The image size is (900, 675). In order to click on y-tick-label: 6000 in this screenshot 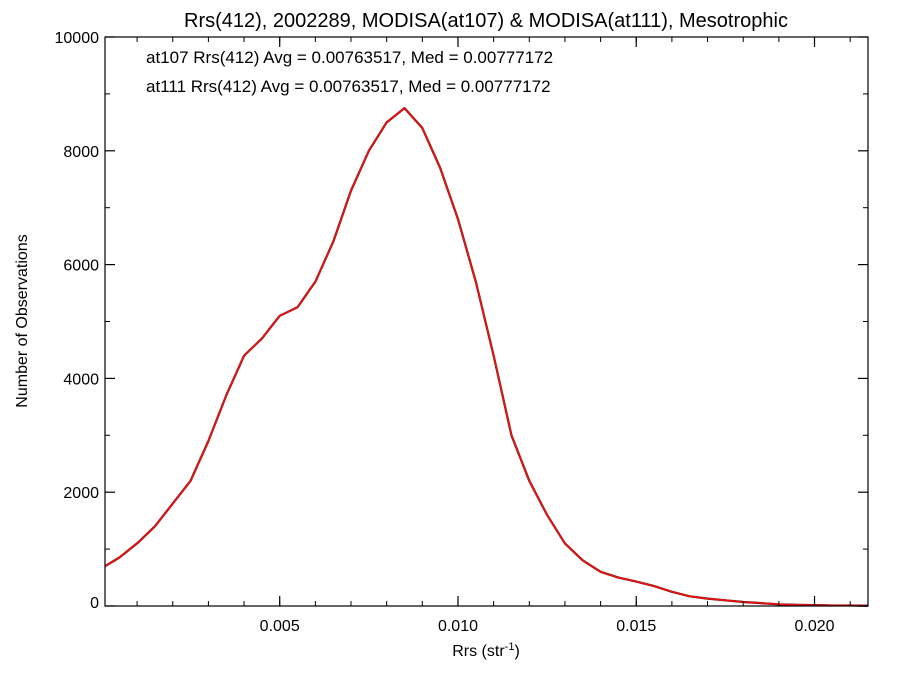, I will do `click(81, 266)`.